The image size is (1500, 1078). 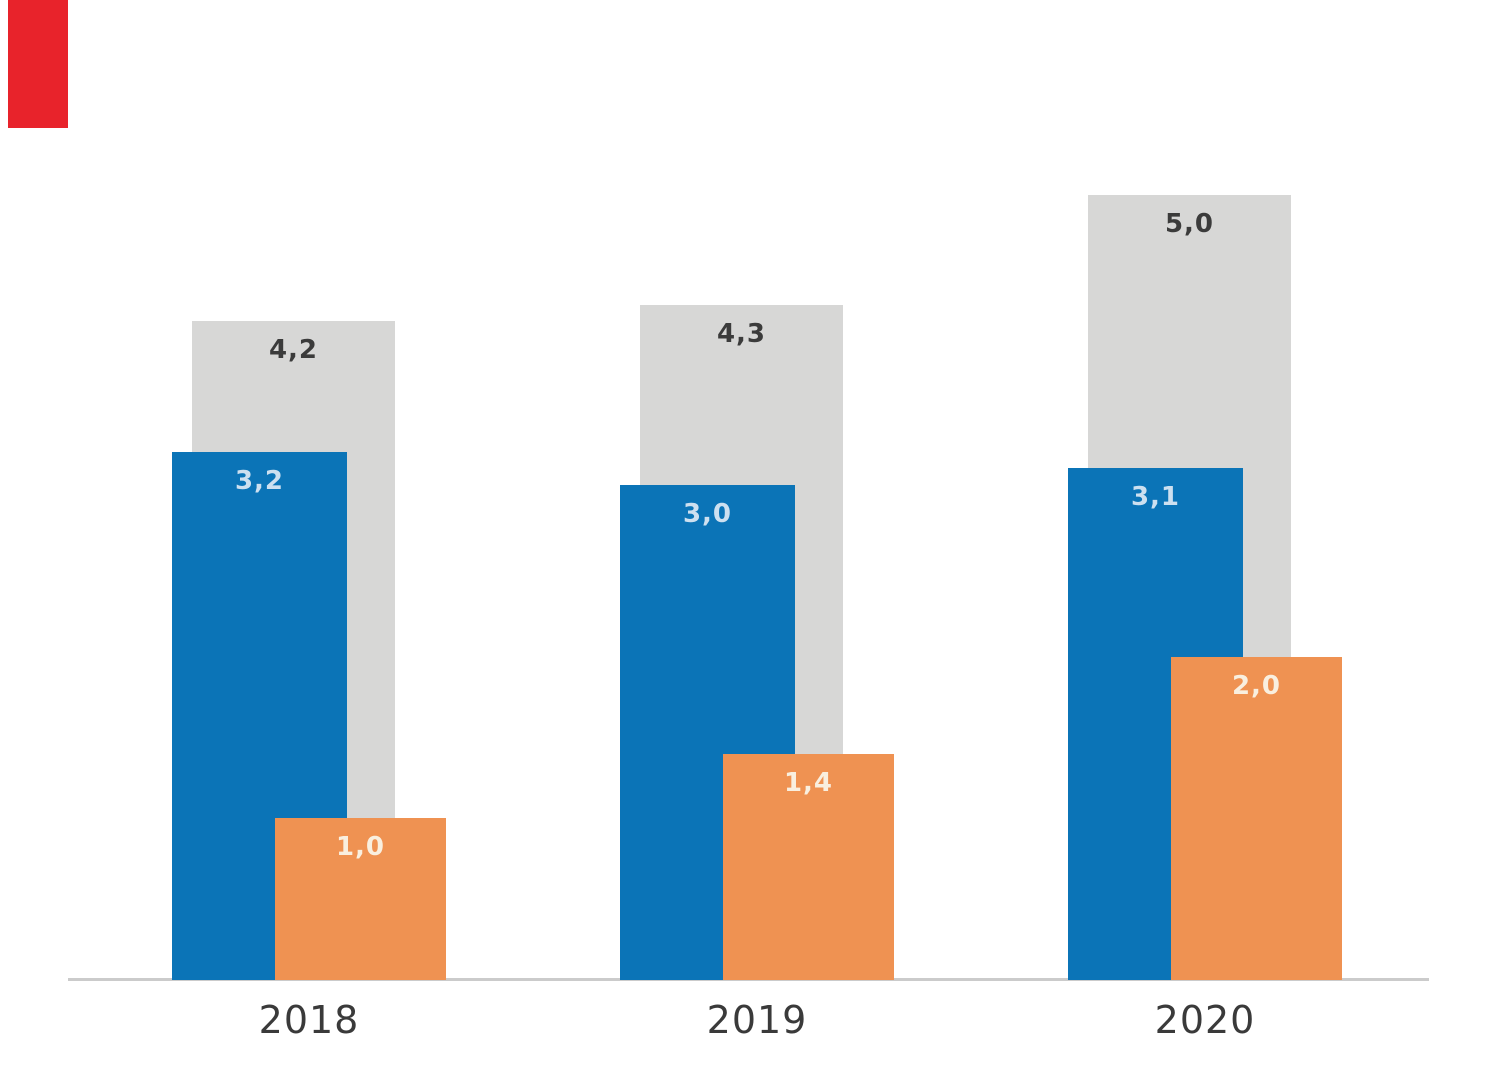 I want to click on bar-value-label: 4,2, so click(x=293, y=350).